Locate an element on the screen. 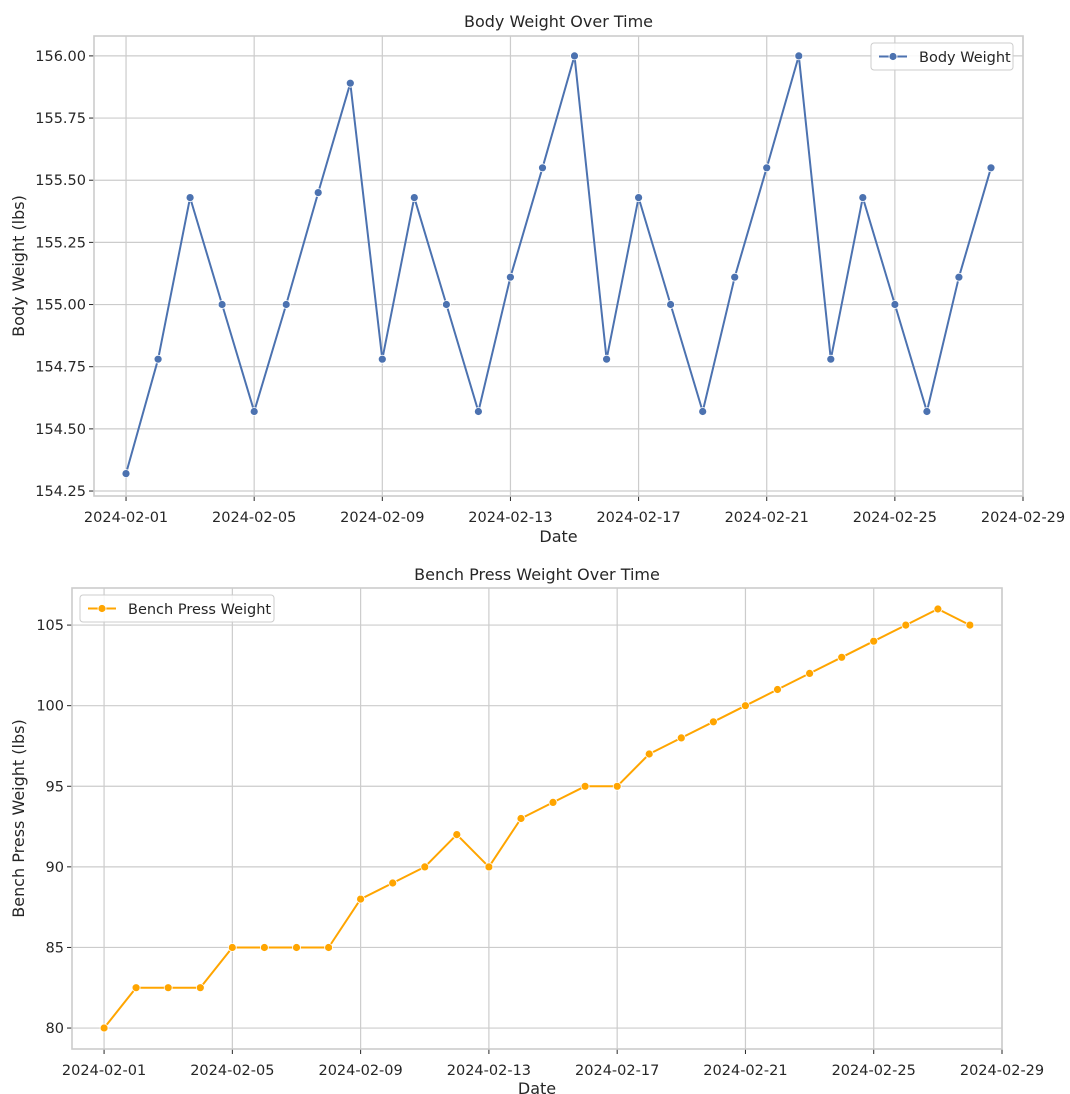  y-tick-label: 154.50 is located at coordinates (60, 430).